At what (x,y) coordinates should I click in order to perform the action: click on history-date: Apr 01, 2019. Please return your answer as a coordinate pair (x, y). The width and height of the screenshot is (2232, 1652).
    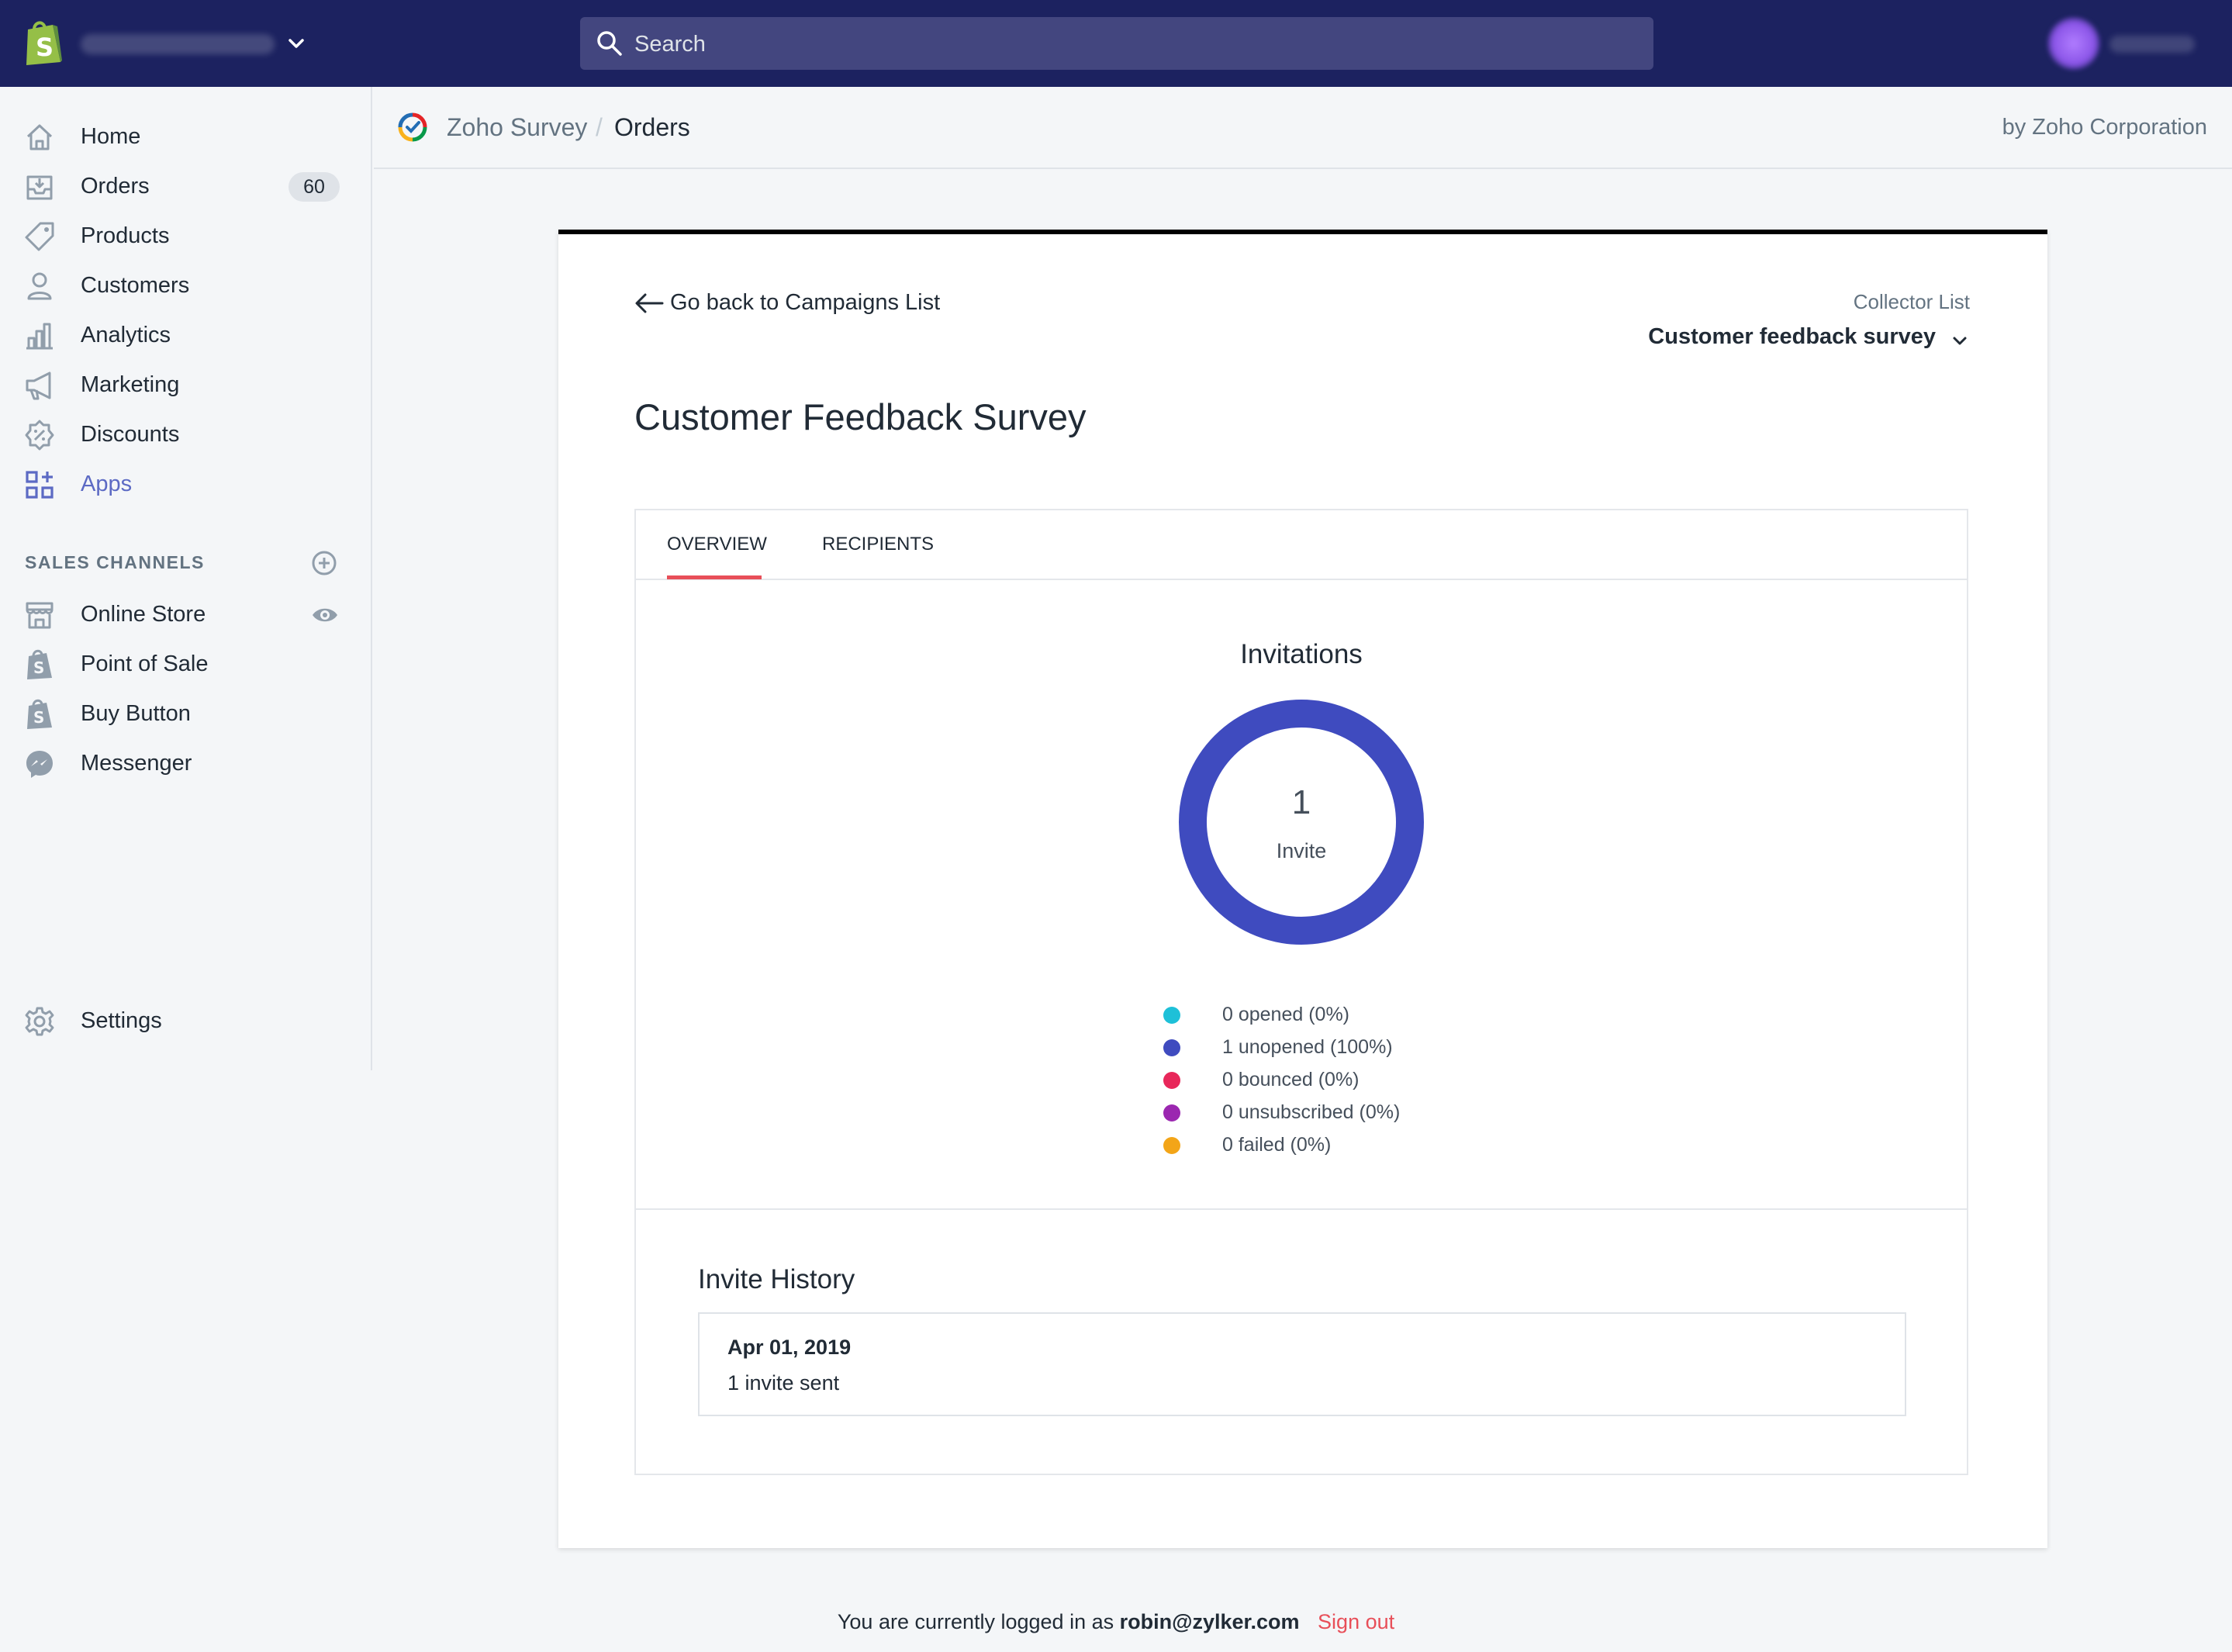
    Looking at the image, I should click on (790, 1347).